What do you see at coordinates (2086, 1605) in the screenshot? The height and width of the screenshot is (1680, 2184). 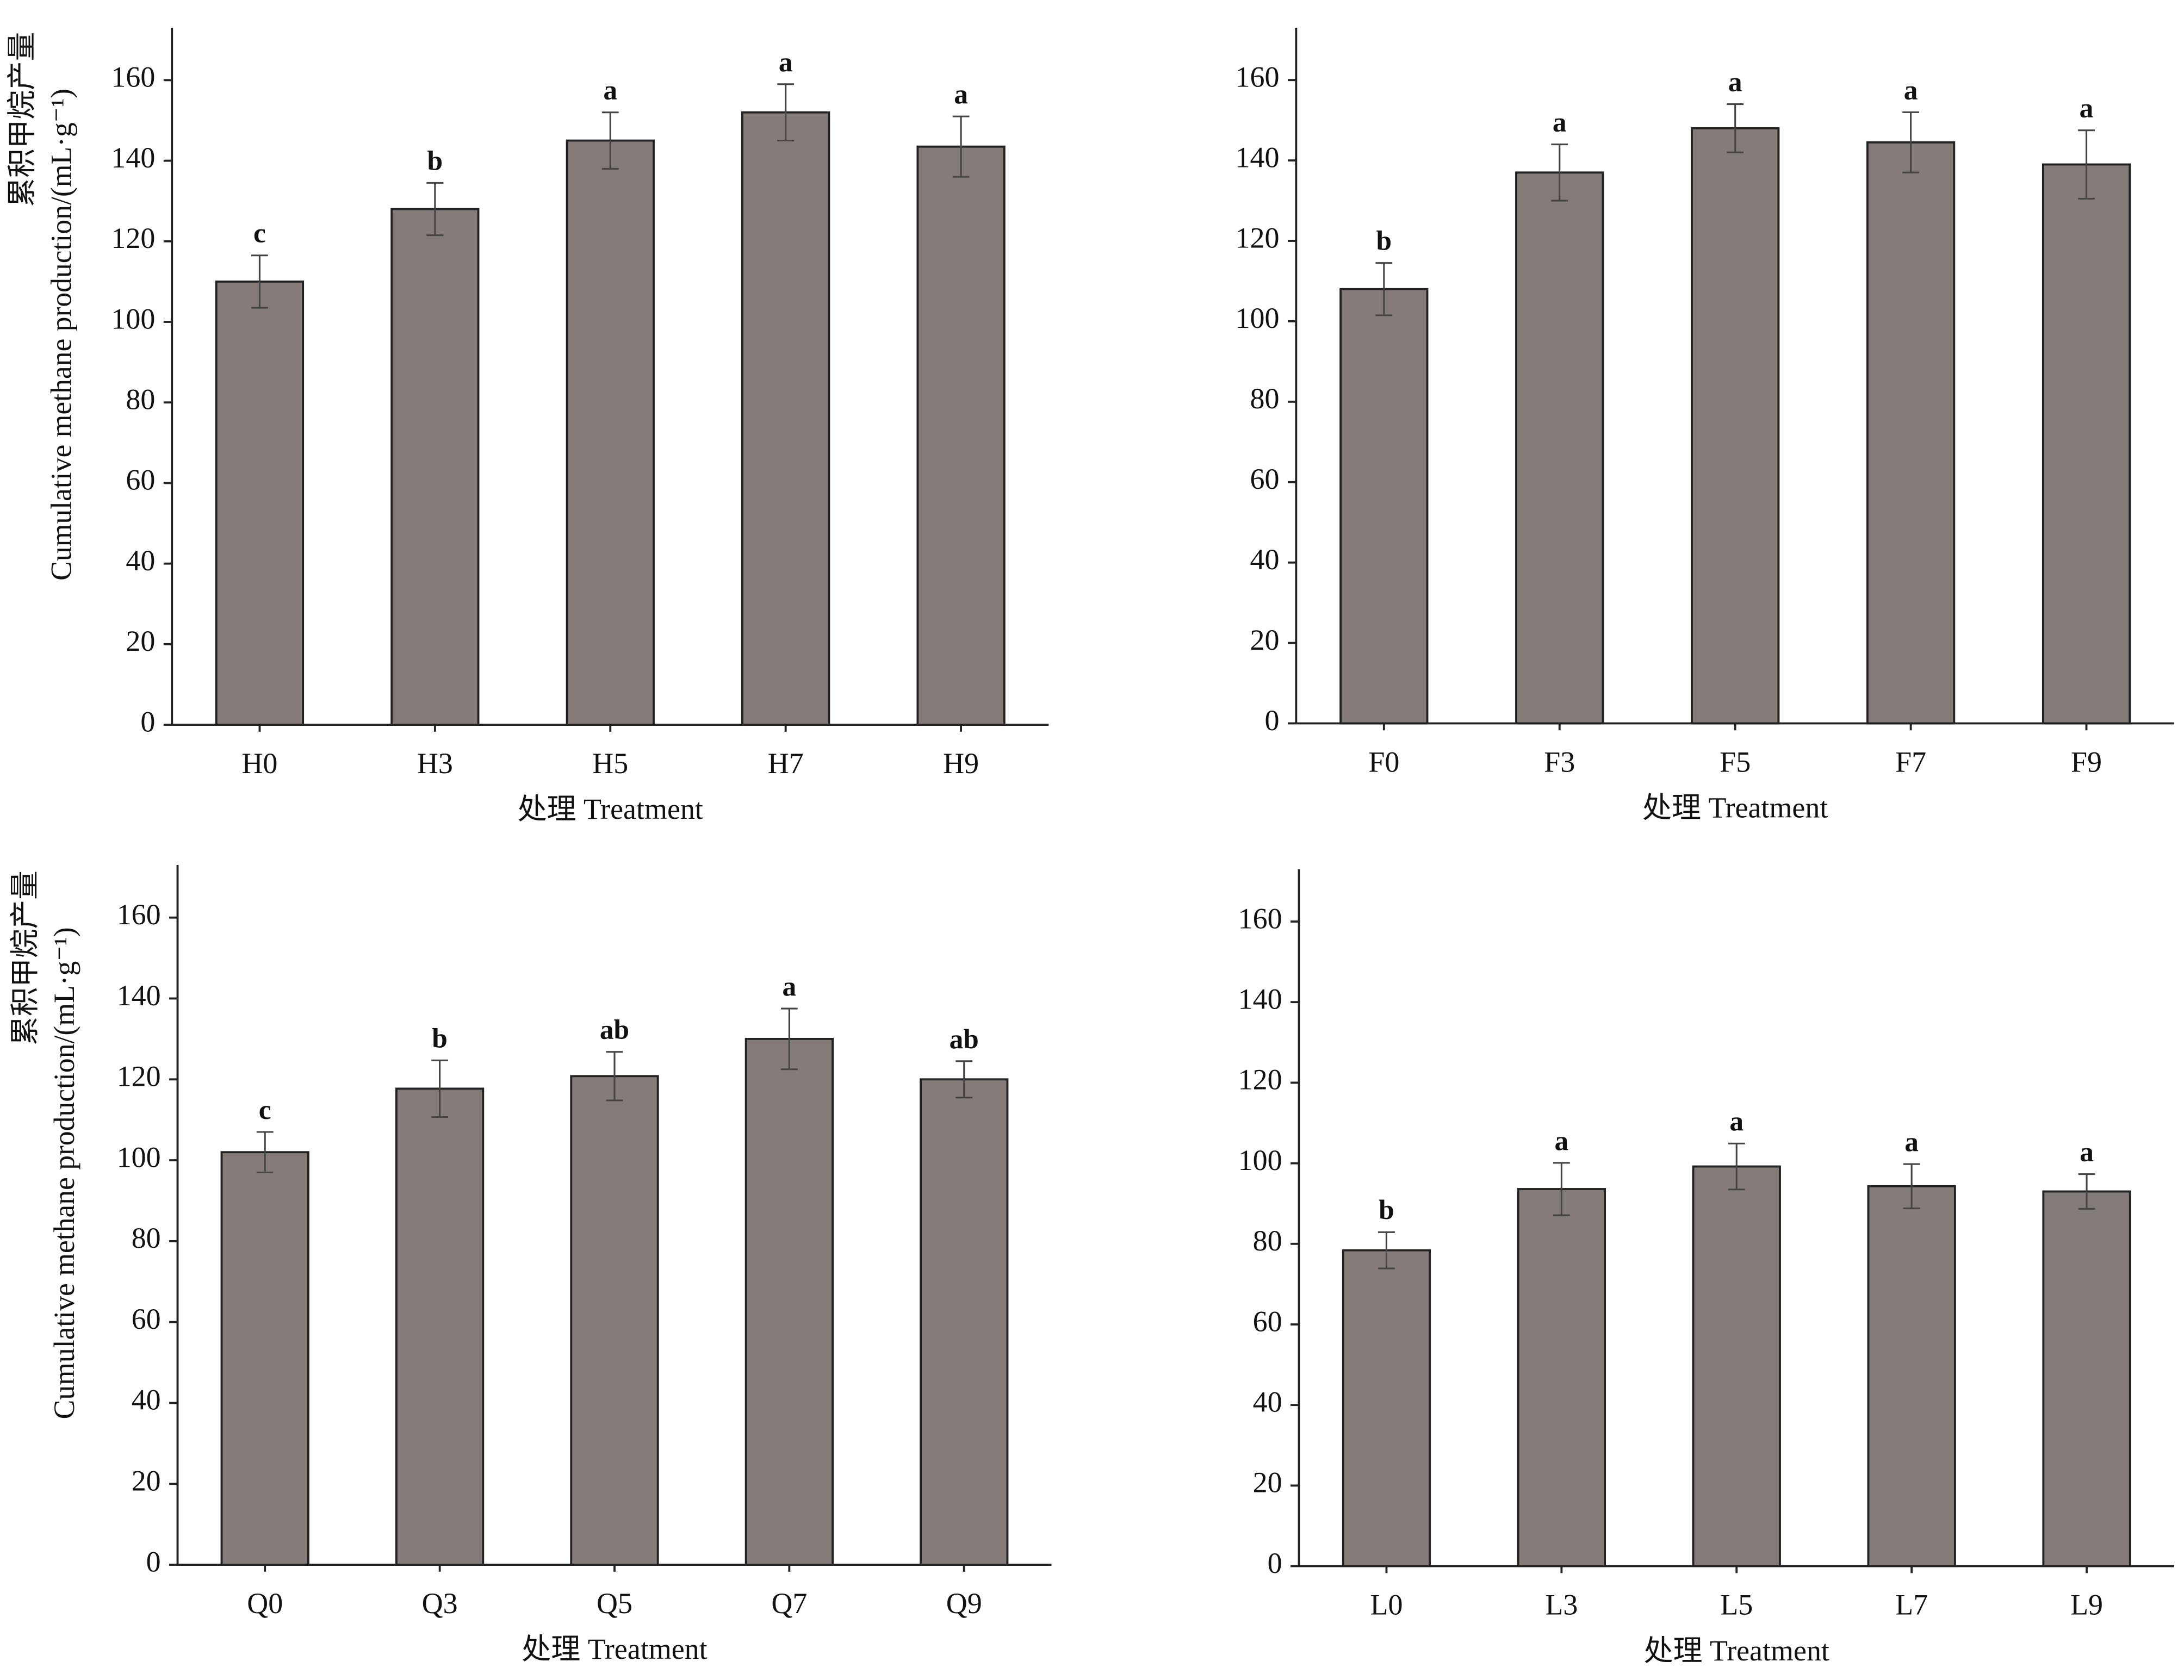 I see `x-tick-label: L9` at bounding box center [2086, 1605].